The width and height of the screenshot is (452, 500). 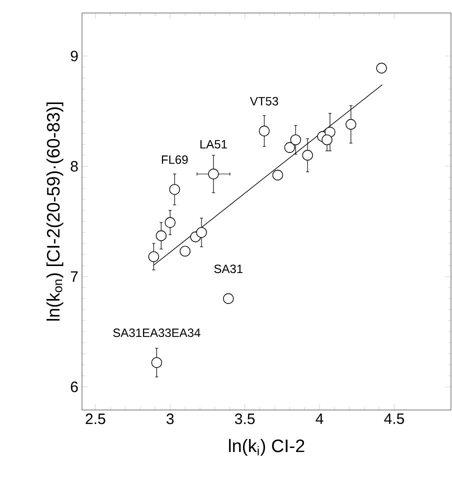 I want to click on annotation: SA31EA33EA34, so click(x=156, y=333).